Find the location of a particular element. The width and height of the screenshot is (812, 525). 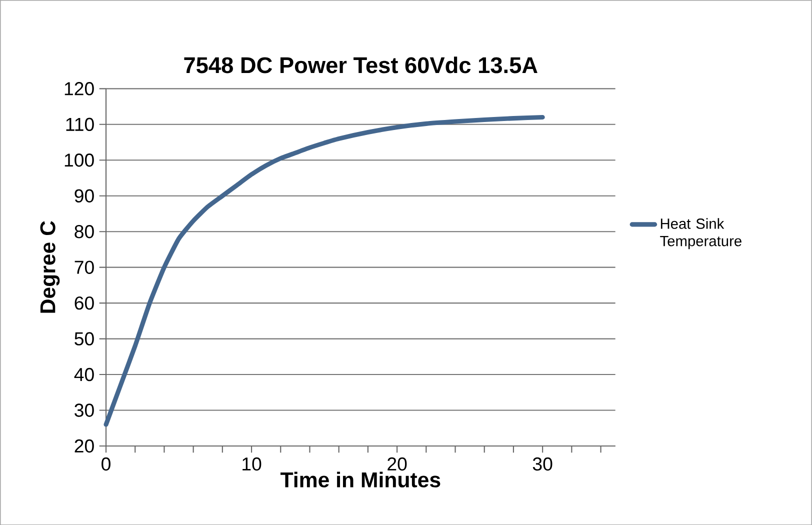

y-axis-title: Degree C is located at coordinates (50, 266).